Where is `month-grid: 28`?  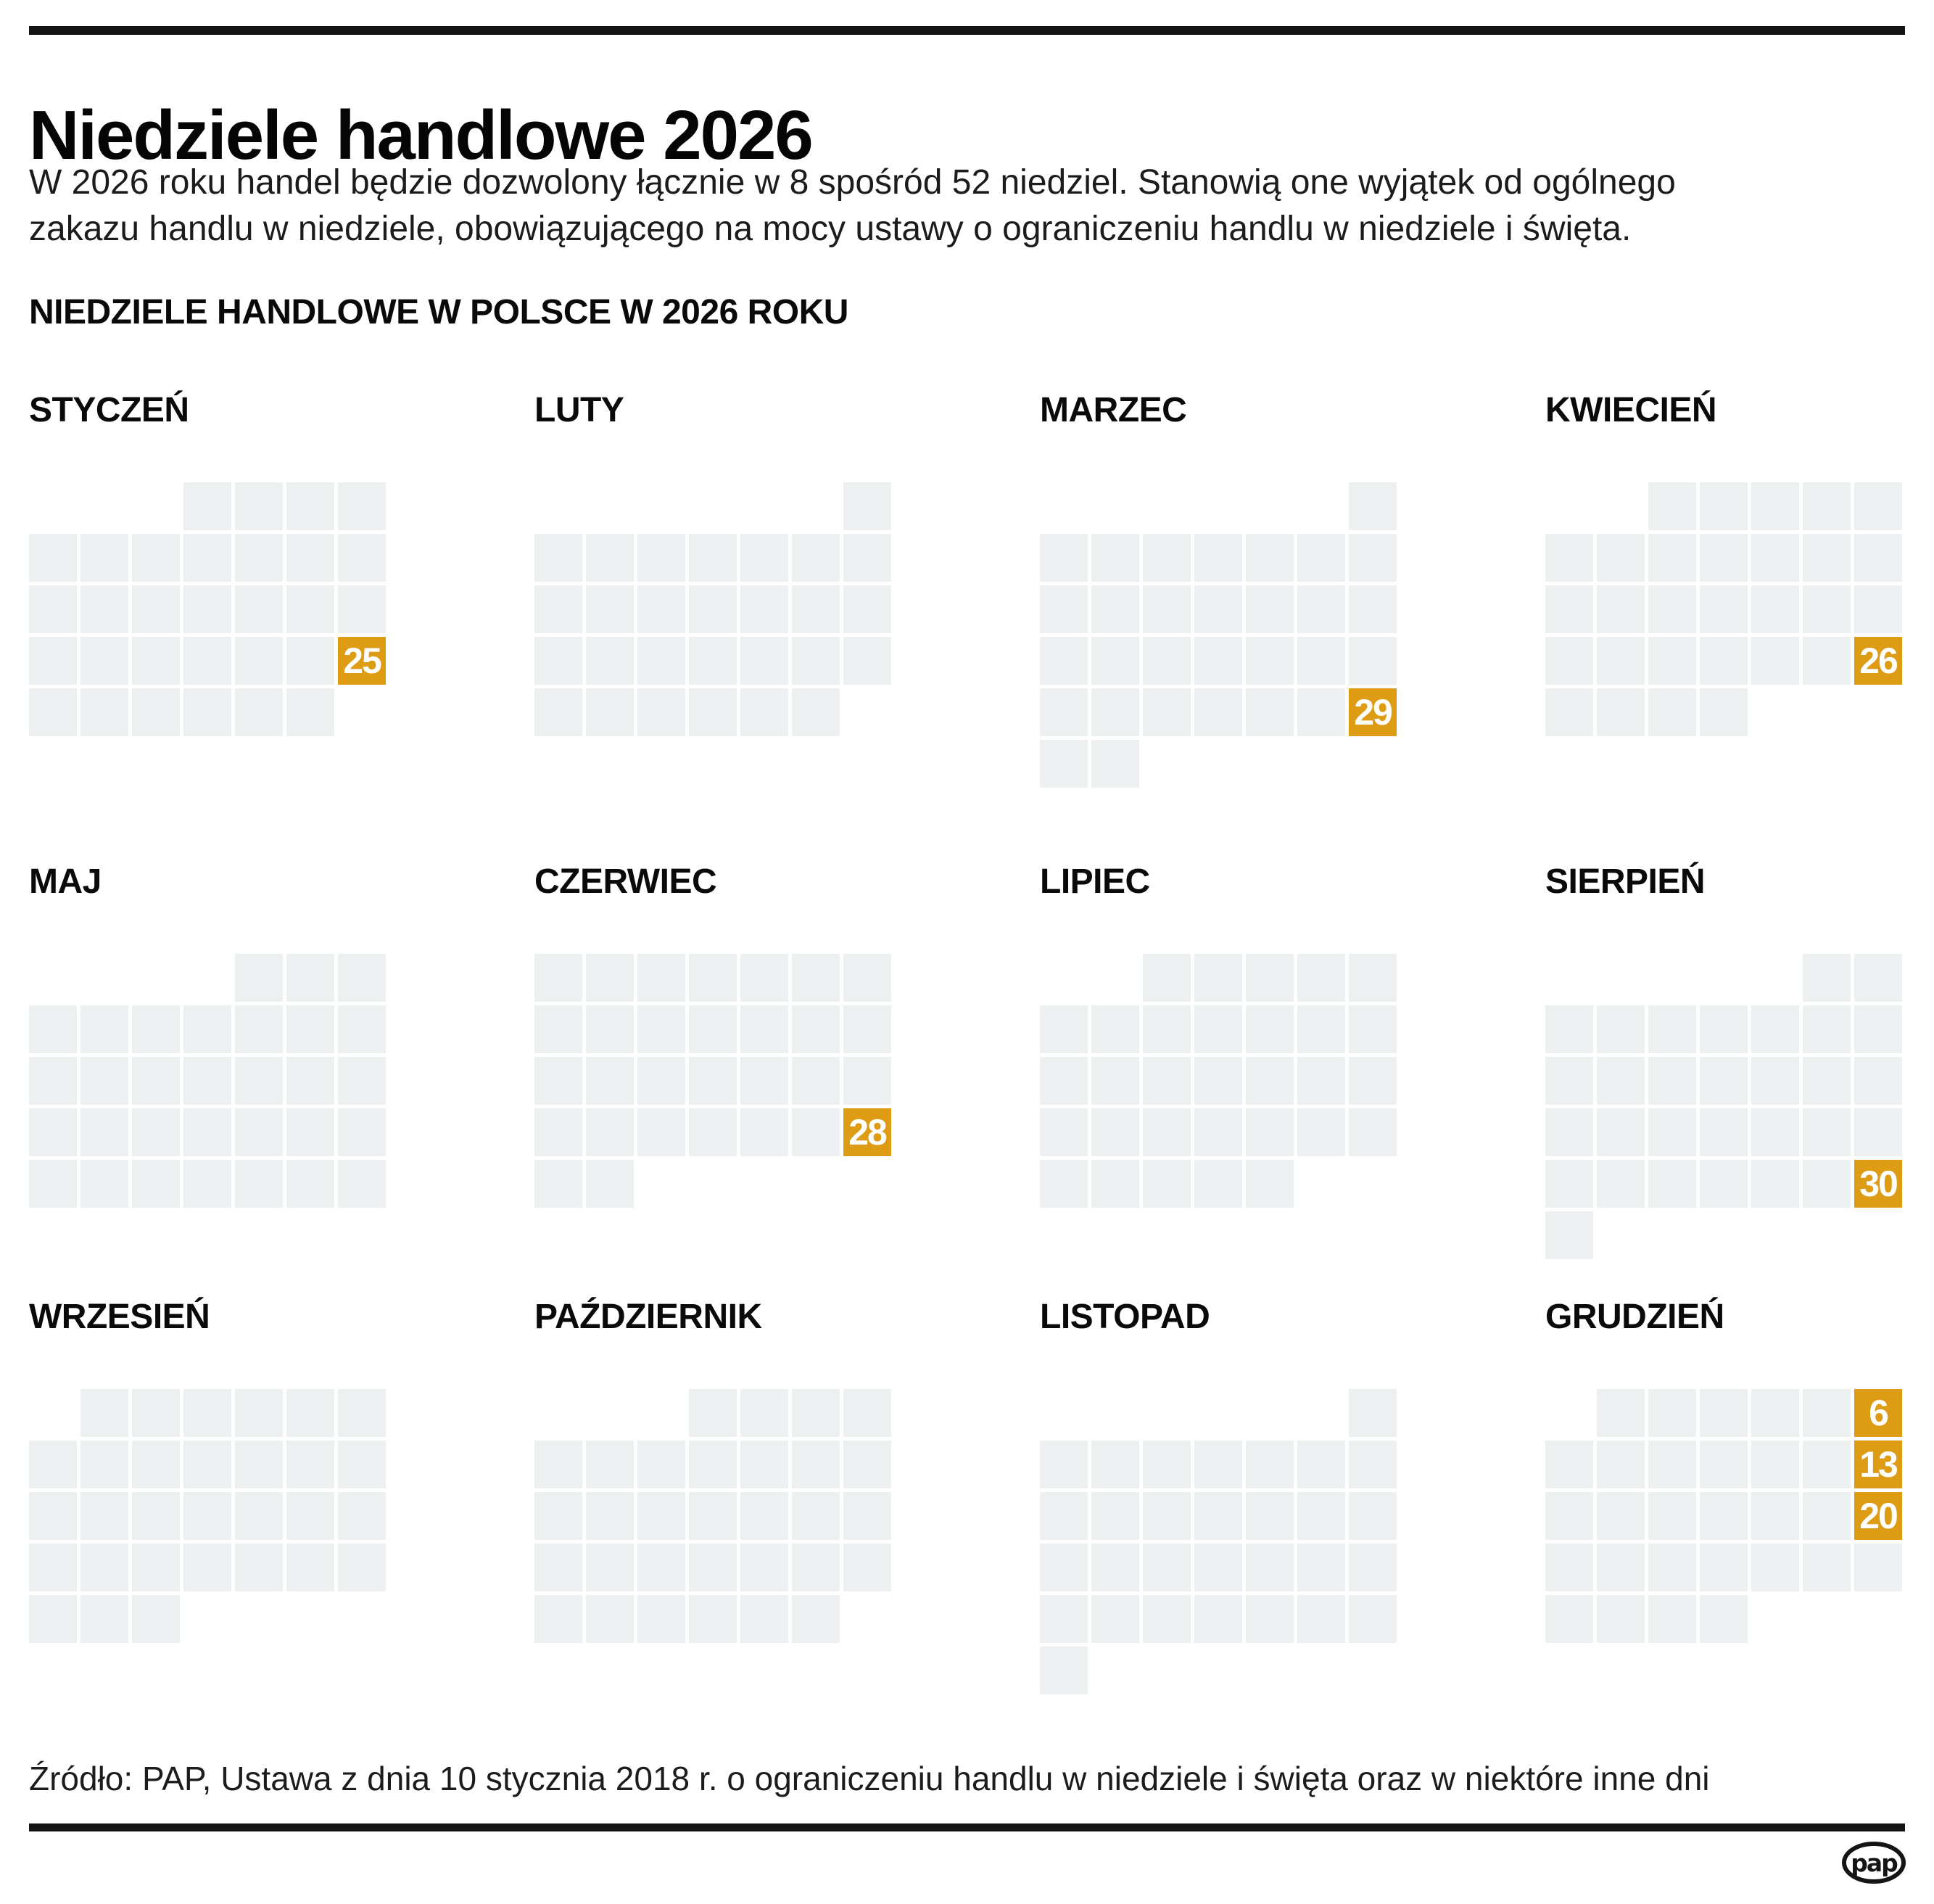 month-grid: 28 is located at coordinates (712, 1081).